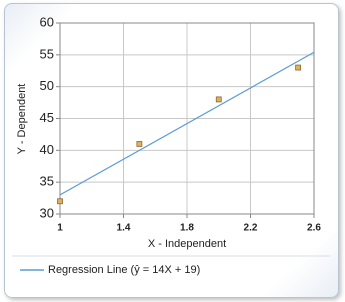 The width and height of the screenshot is (345, 302). I want to click on x-tick-label: 1.8, so click(187, 228).